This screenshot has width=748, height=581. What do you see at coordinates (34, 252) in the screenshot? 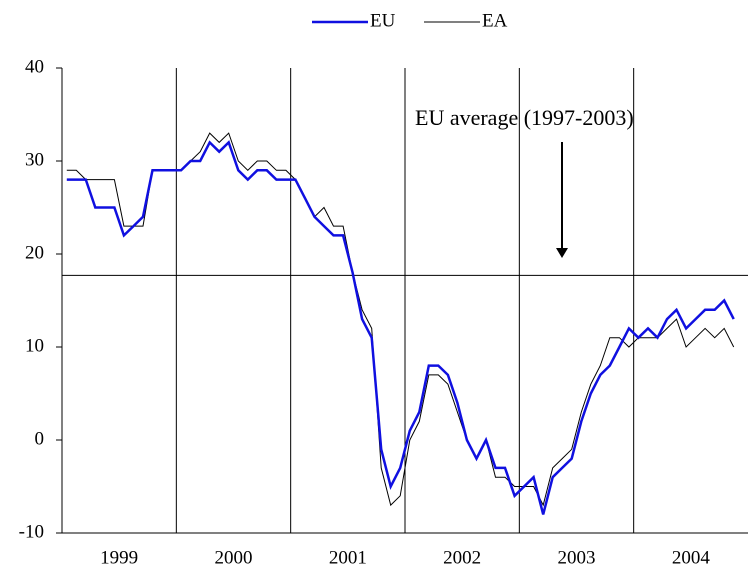
I see `y-tick-label: 20` at bounding box center [34, 252].